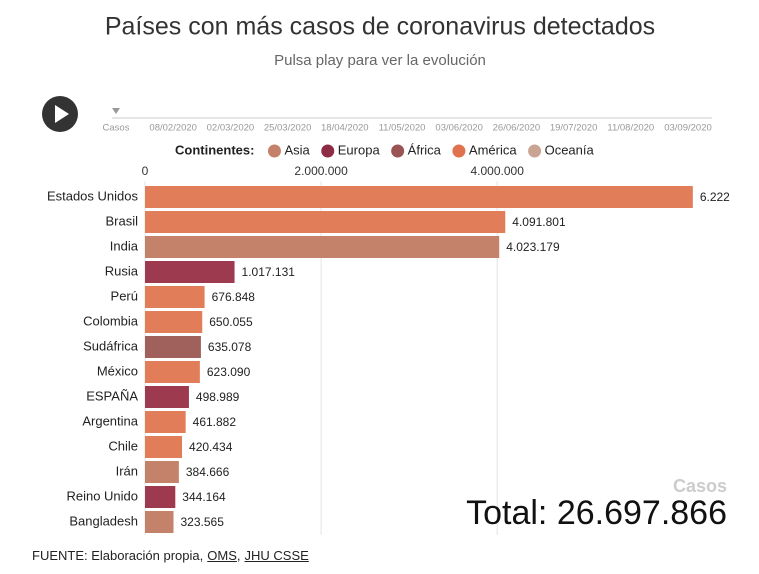  Describe the element at coordinates (459, 128) in the screenshot. I see `timeline-label: 03/06/2020` at that location.